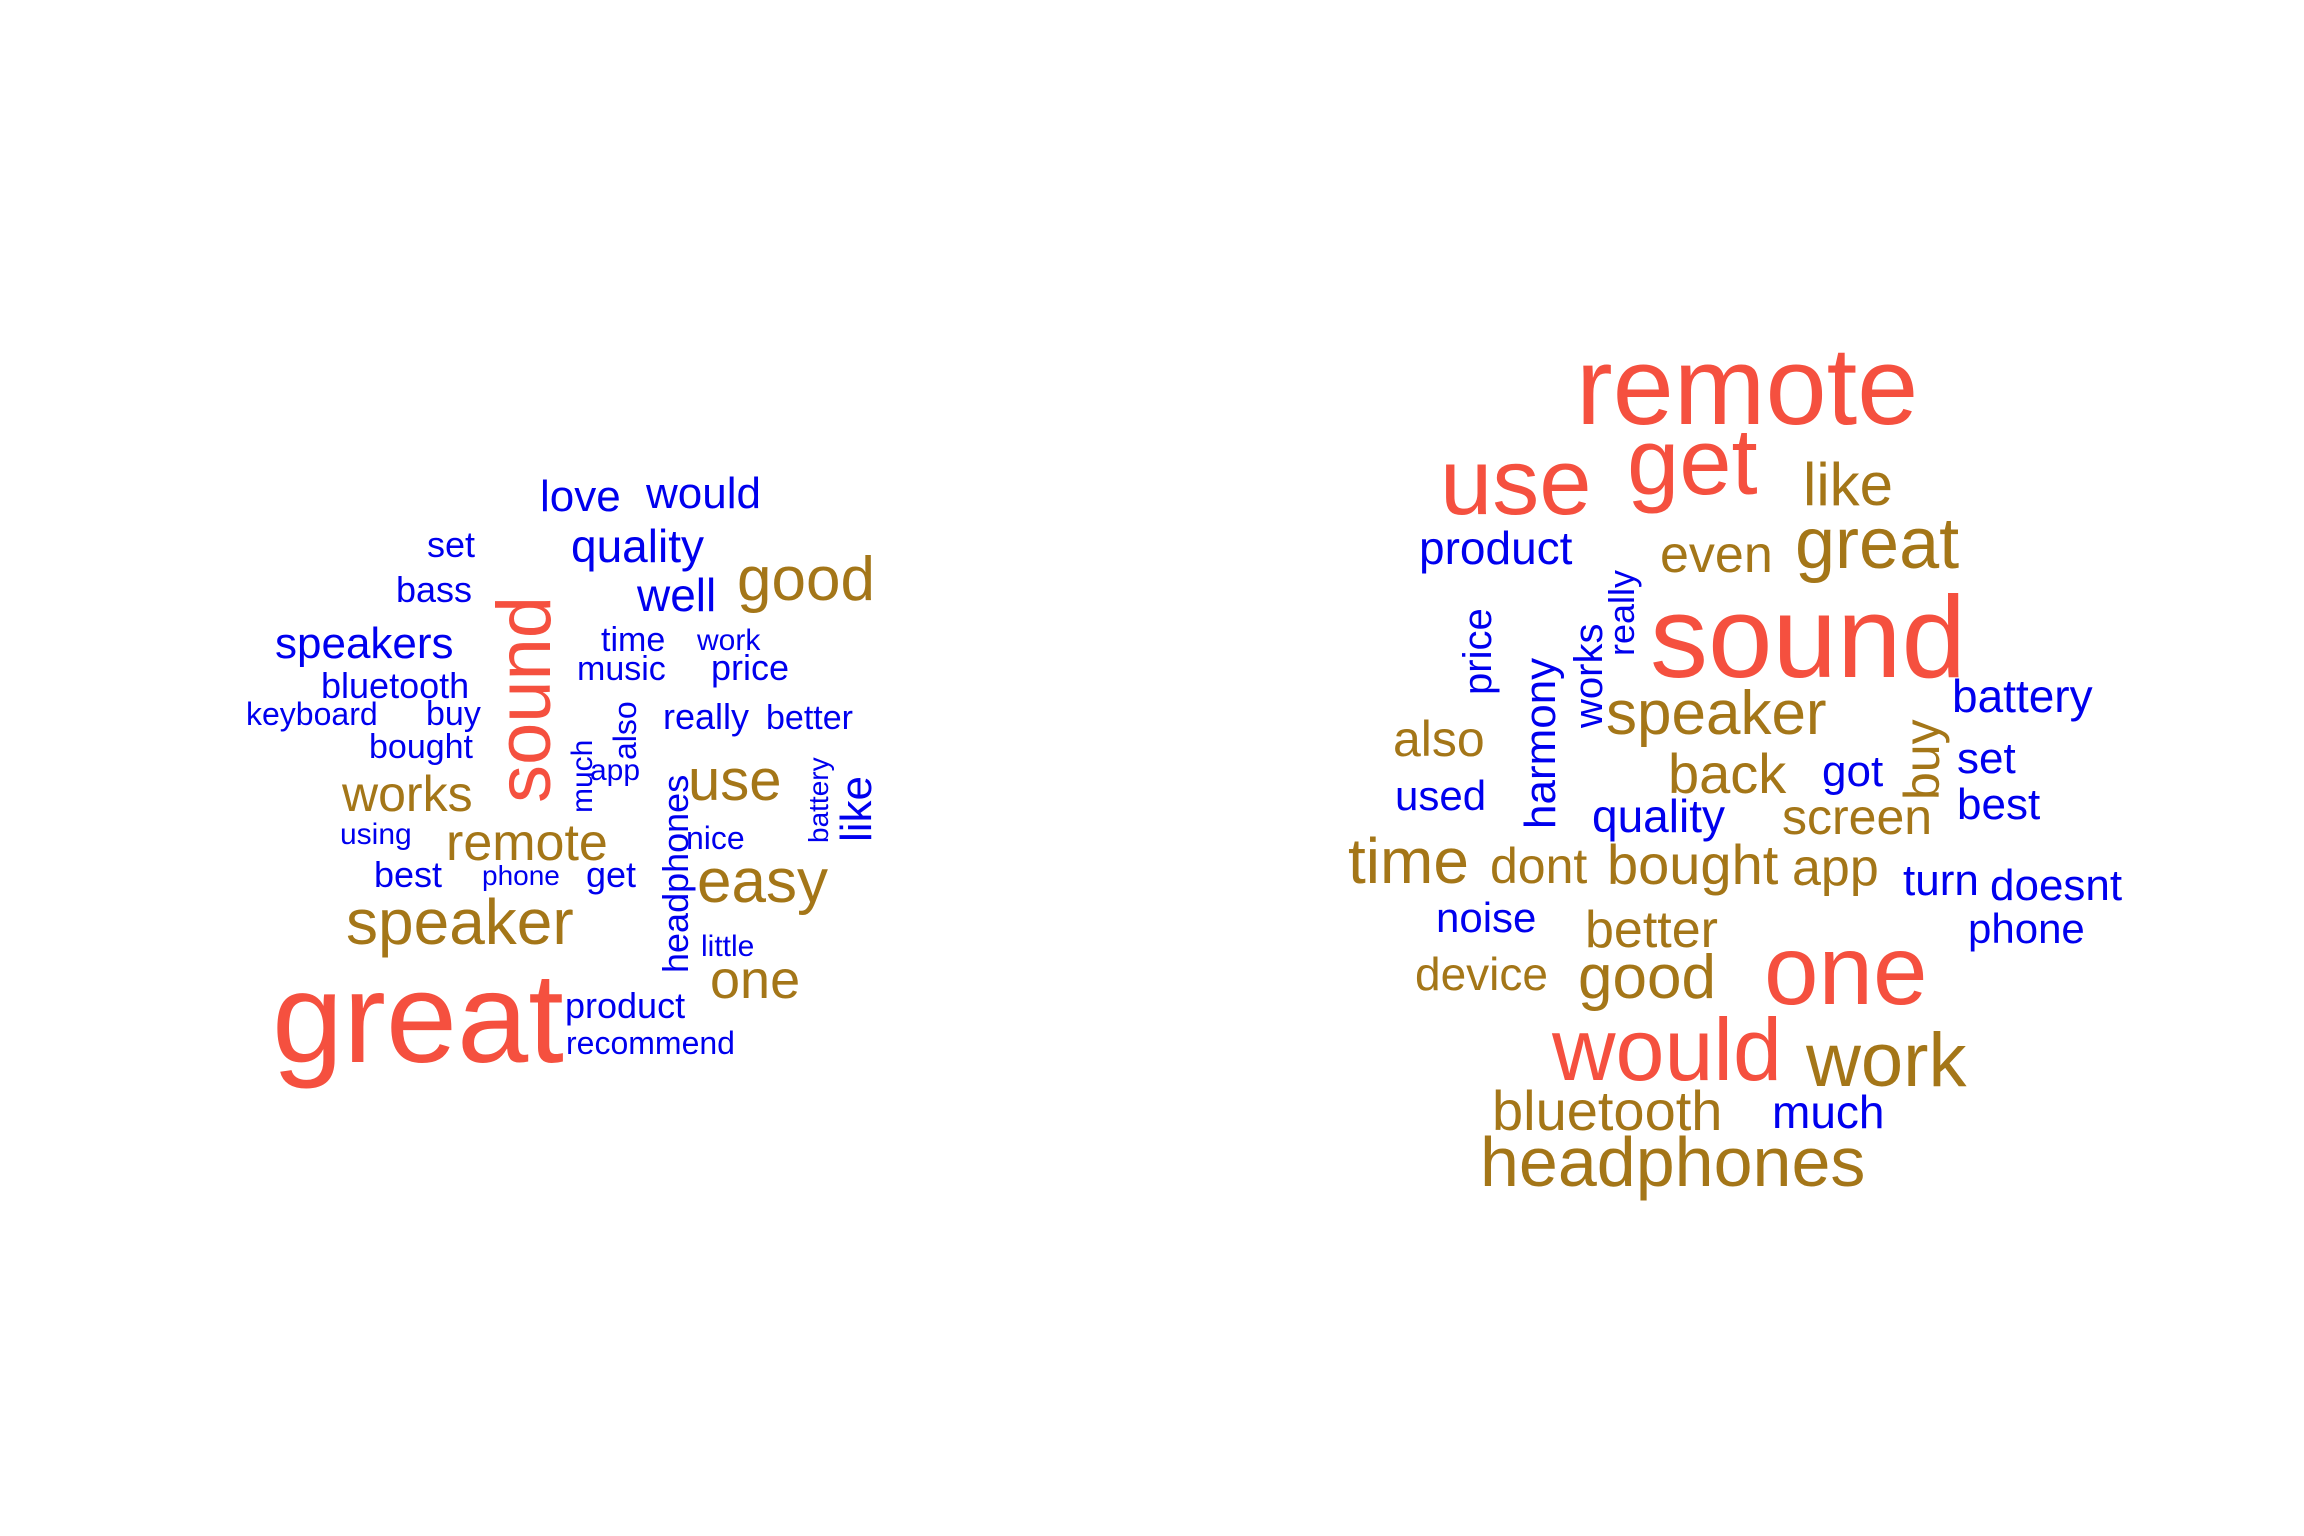 Image resolution: width=2304 pixels, height=1536 pixels. Describe the element at coordinates (762, 881) in the screenshot. I see `cloud-word-easy: easy` at that location.